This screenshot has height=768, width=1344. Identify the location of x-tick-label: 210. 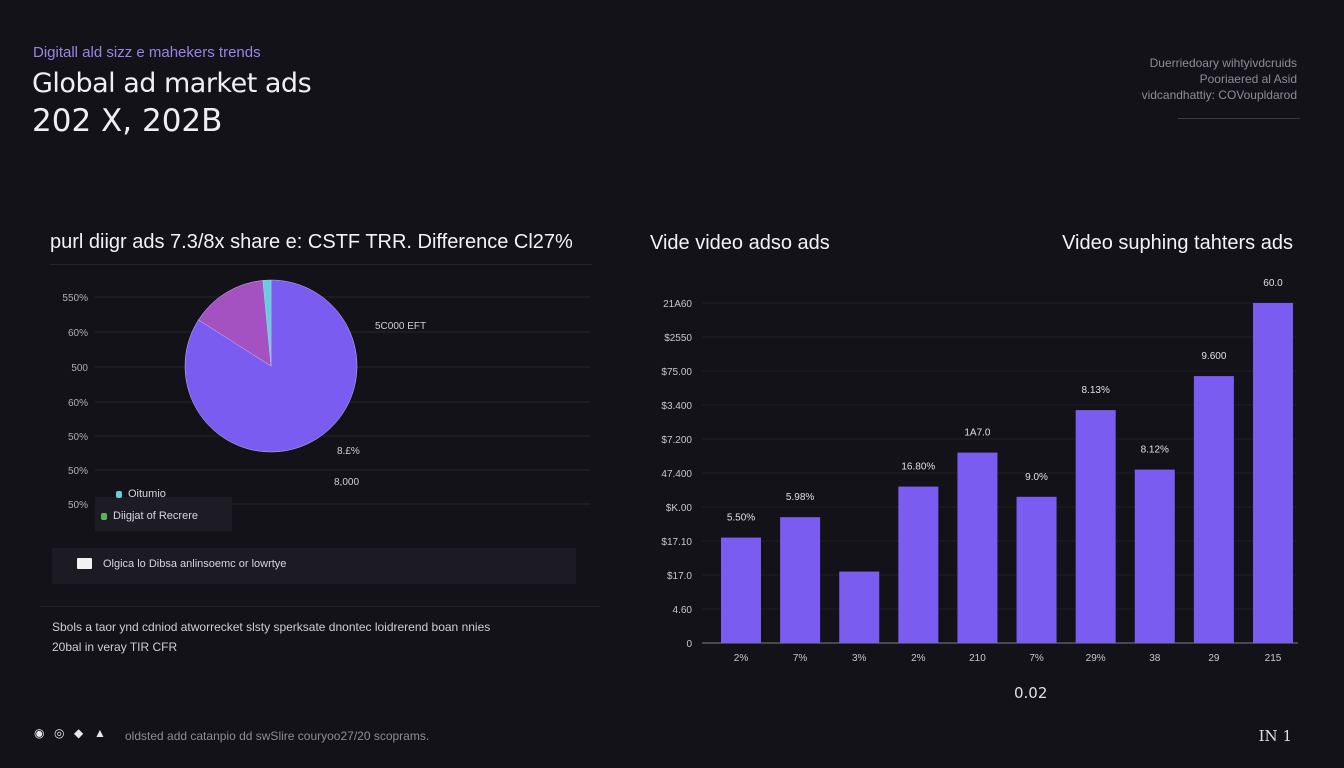
(977, 658).